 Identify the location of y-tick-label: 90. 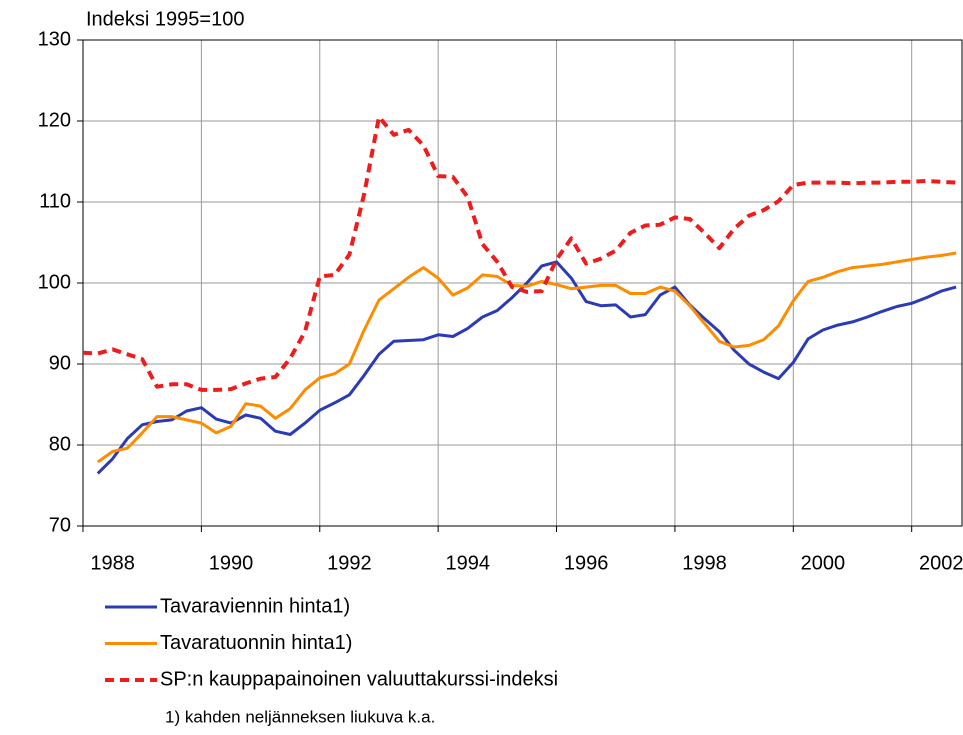
(60, 363).